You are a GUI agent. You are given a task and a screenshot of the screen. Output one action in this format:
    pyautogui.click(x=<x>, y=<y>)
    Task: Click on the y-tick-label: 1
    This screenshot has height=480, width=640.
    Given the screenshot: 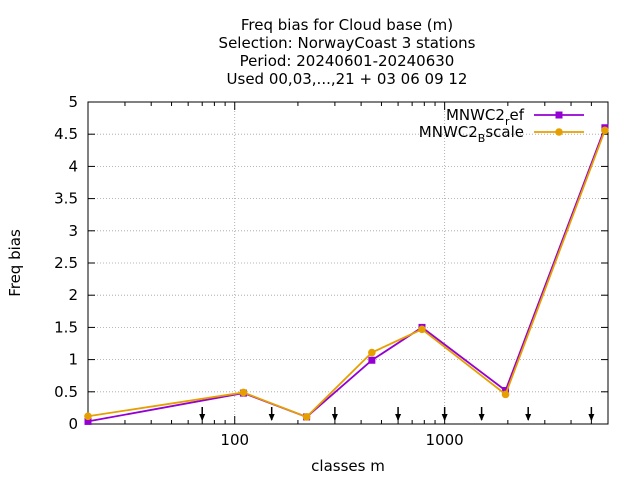 What is the action you would take?
    pyautogui.click(x=73, y=360)
    